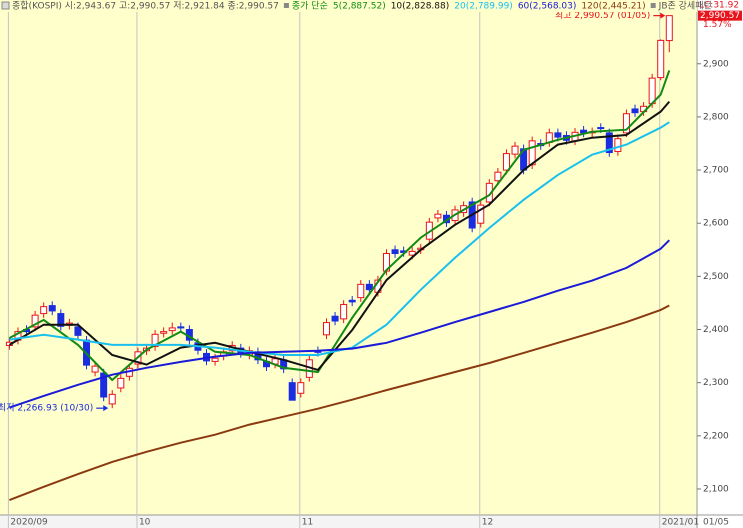 This screenshot has width=743, height=528. Describe the element at coordinates (716, 523) in the screenshot. I see `last-date-label: 01/05` at that location.